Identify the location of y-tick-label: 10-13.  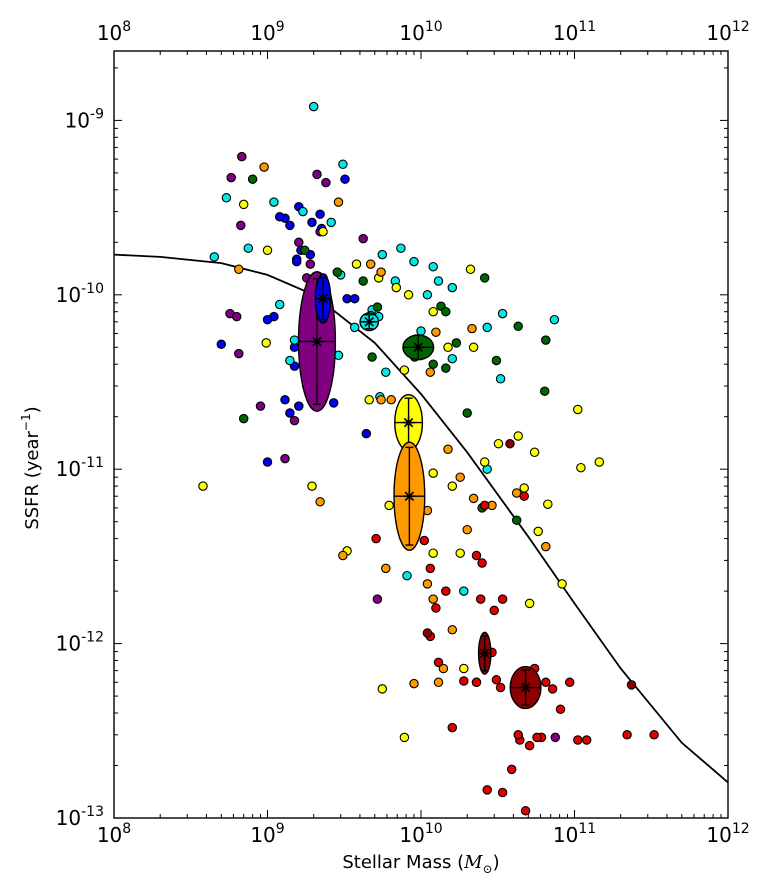
(80, 817).